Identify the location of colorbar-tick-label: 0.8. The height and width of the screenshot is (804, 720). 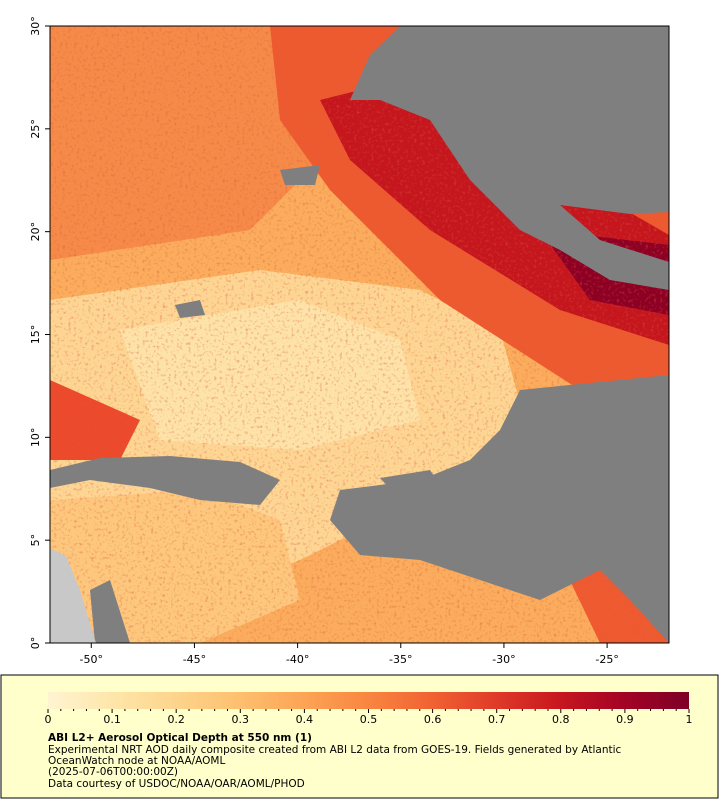
(561, 719).